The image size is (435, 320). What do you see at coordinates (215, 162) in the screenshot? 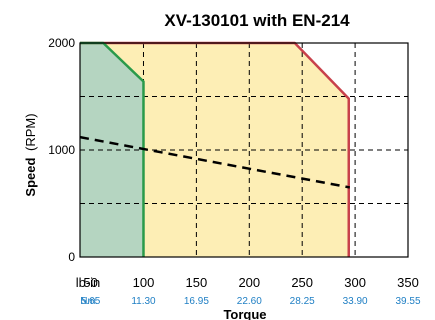
I see `curve-load-line` at bounding box center [215, 162].